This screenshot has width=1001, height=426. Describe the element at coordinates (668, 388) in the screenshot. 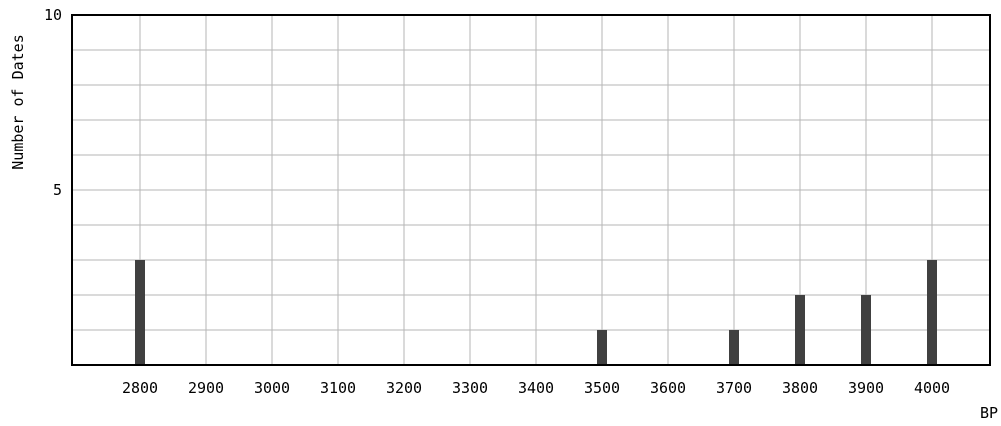

I see `x-tick-label: 3600` at that location.